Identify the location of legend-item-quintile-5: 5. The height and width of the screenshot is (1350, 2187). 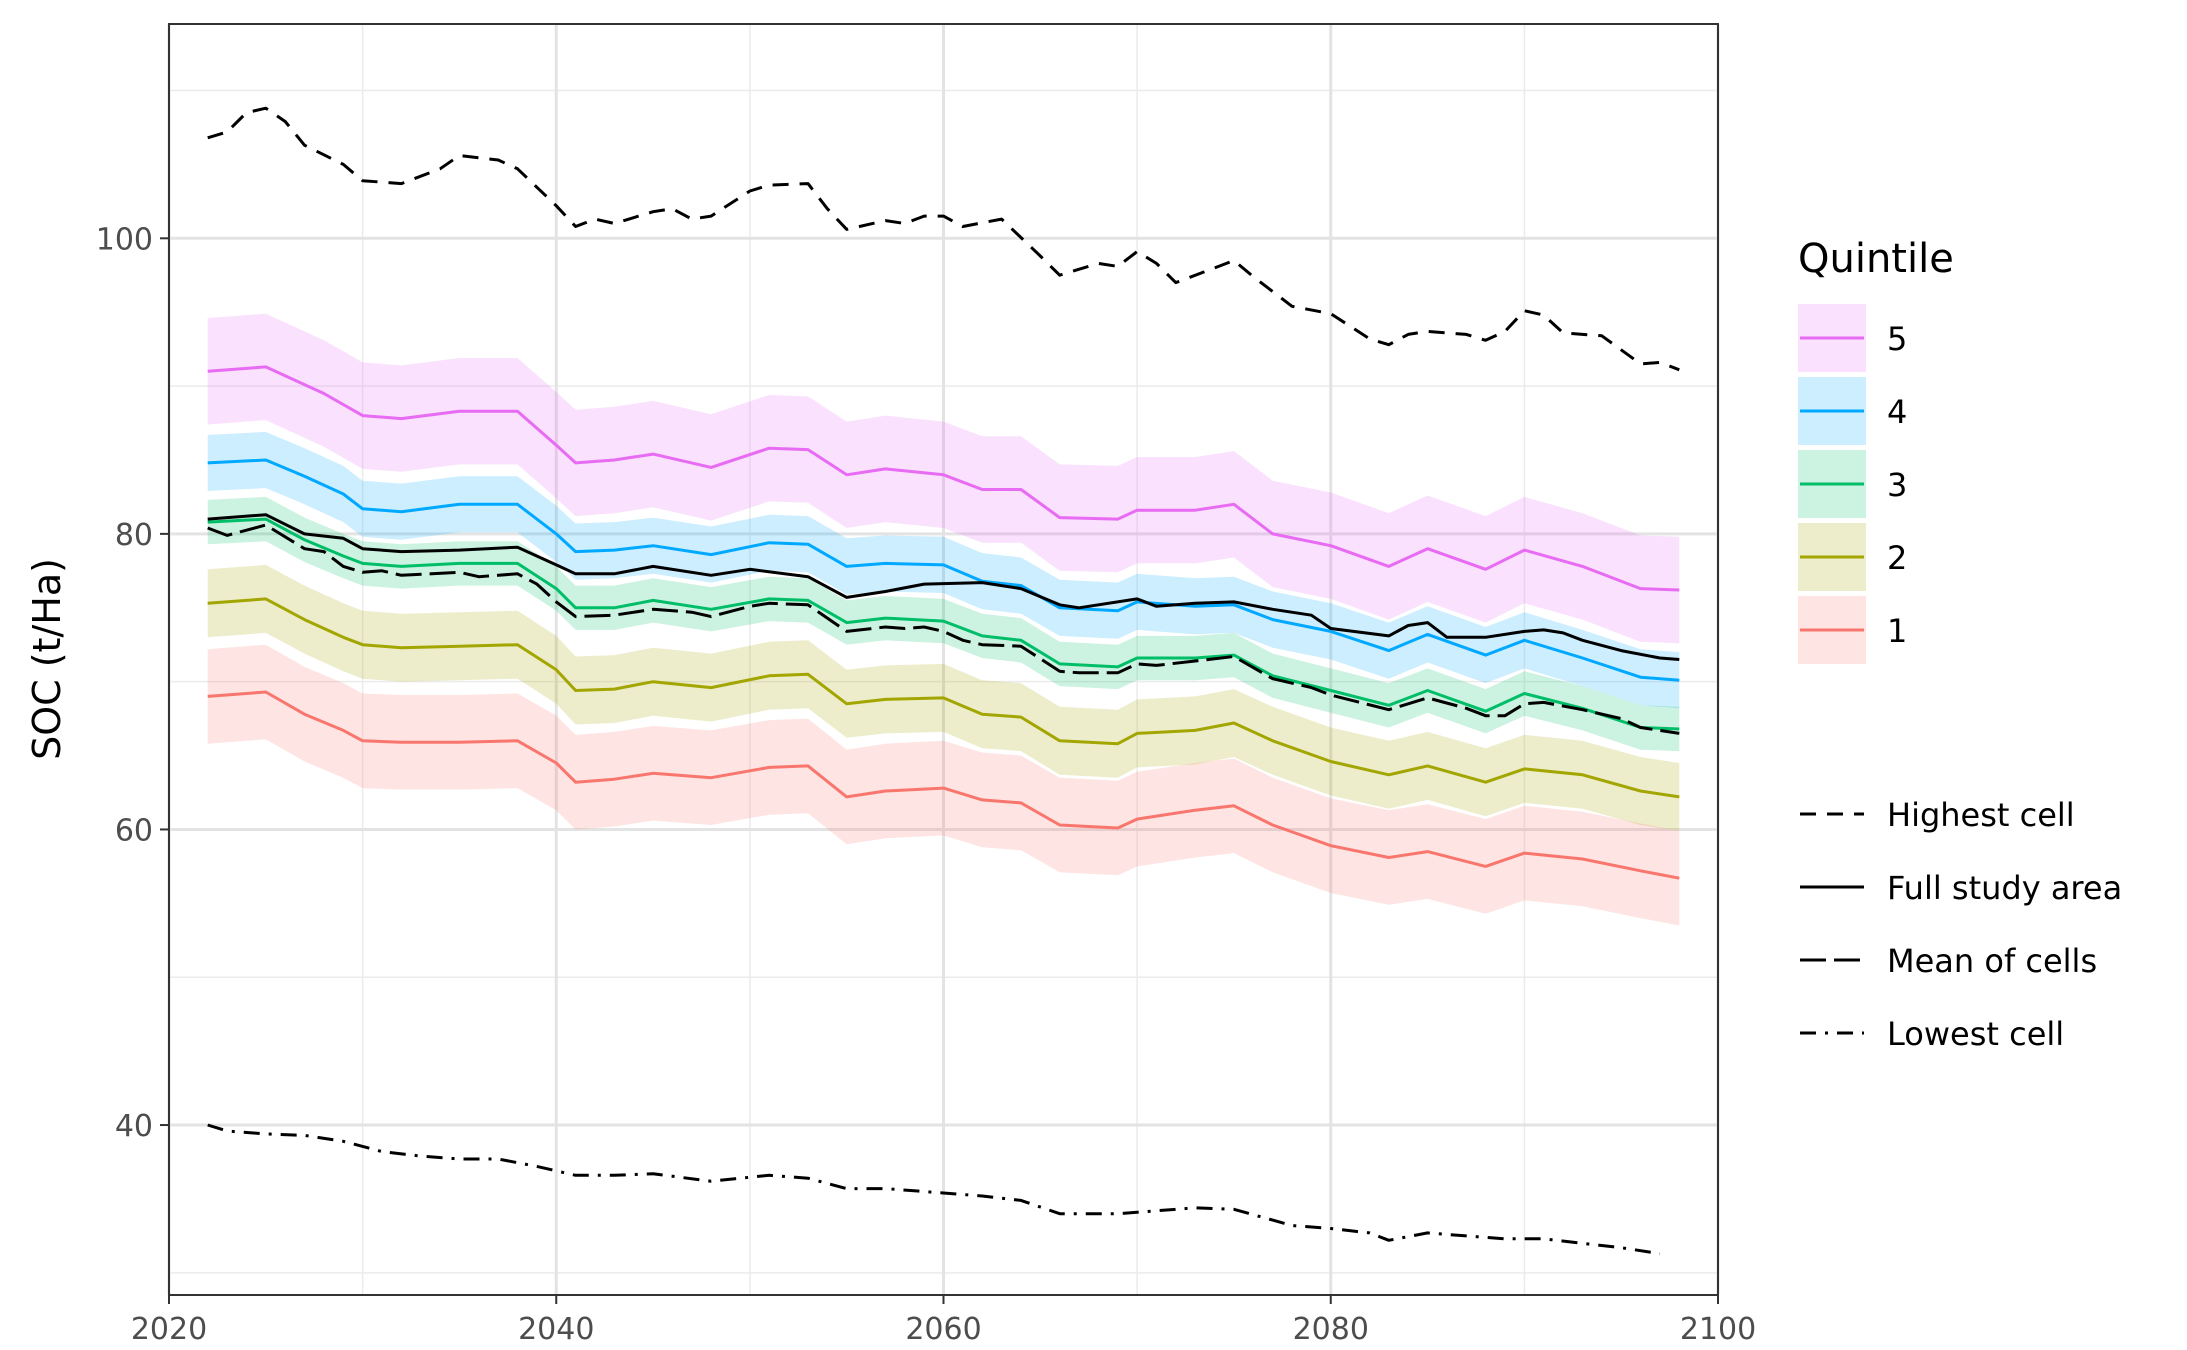
(1852, 338).